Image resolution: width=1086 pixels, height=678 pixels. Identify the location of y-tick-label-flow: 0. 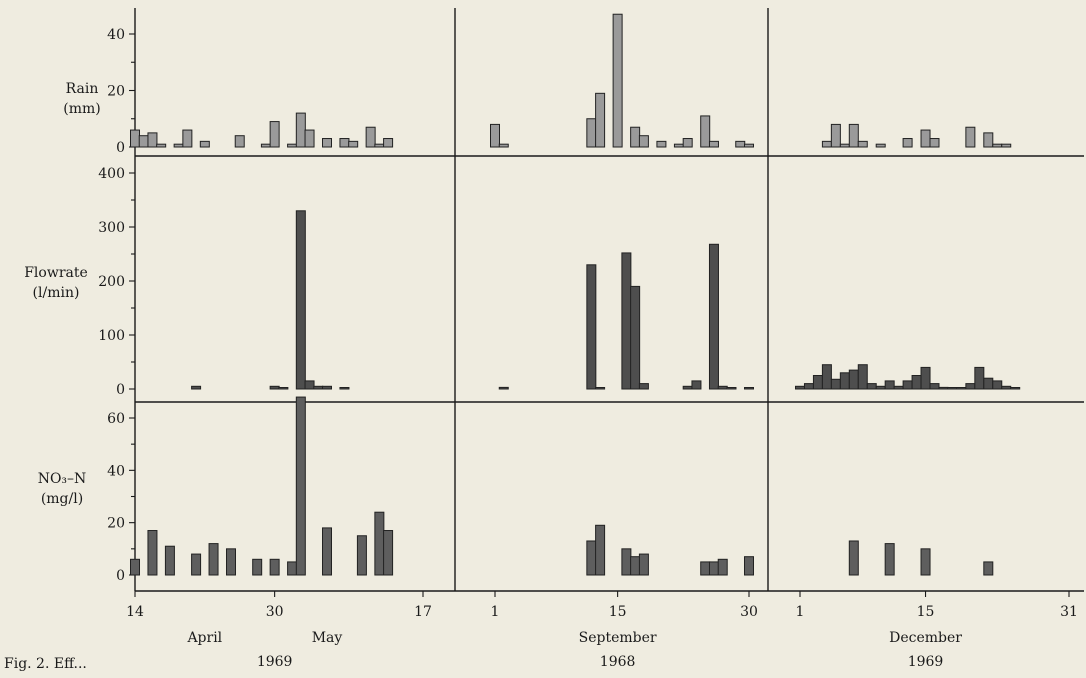
(120, 390).